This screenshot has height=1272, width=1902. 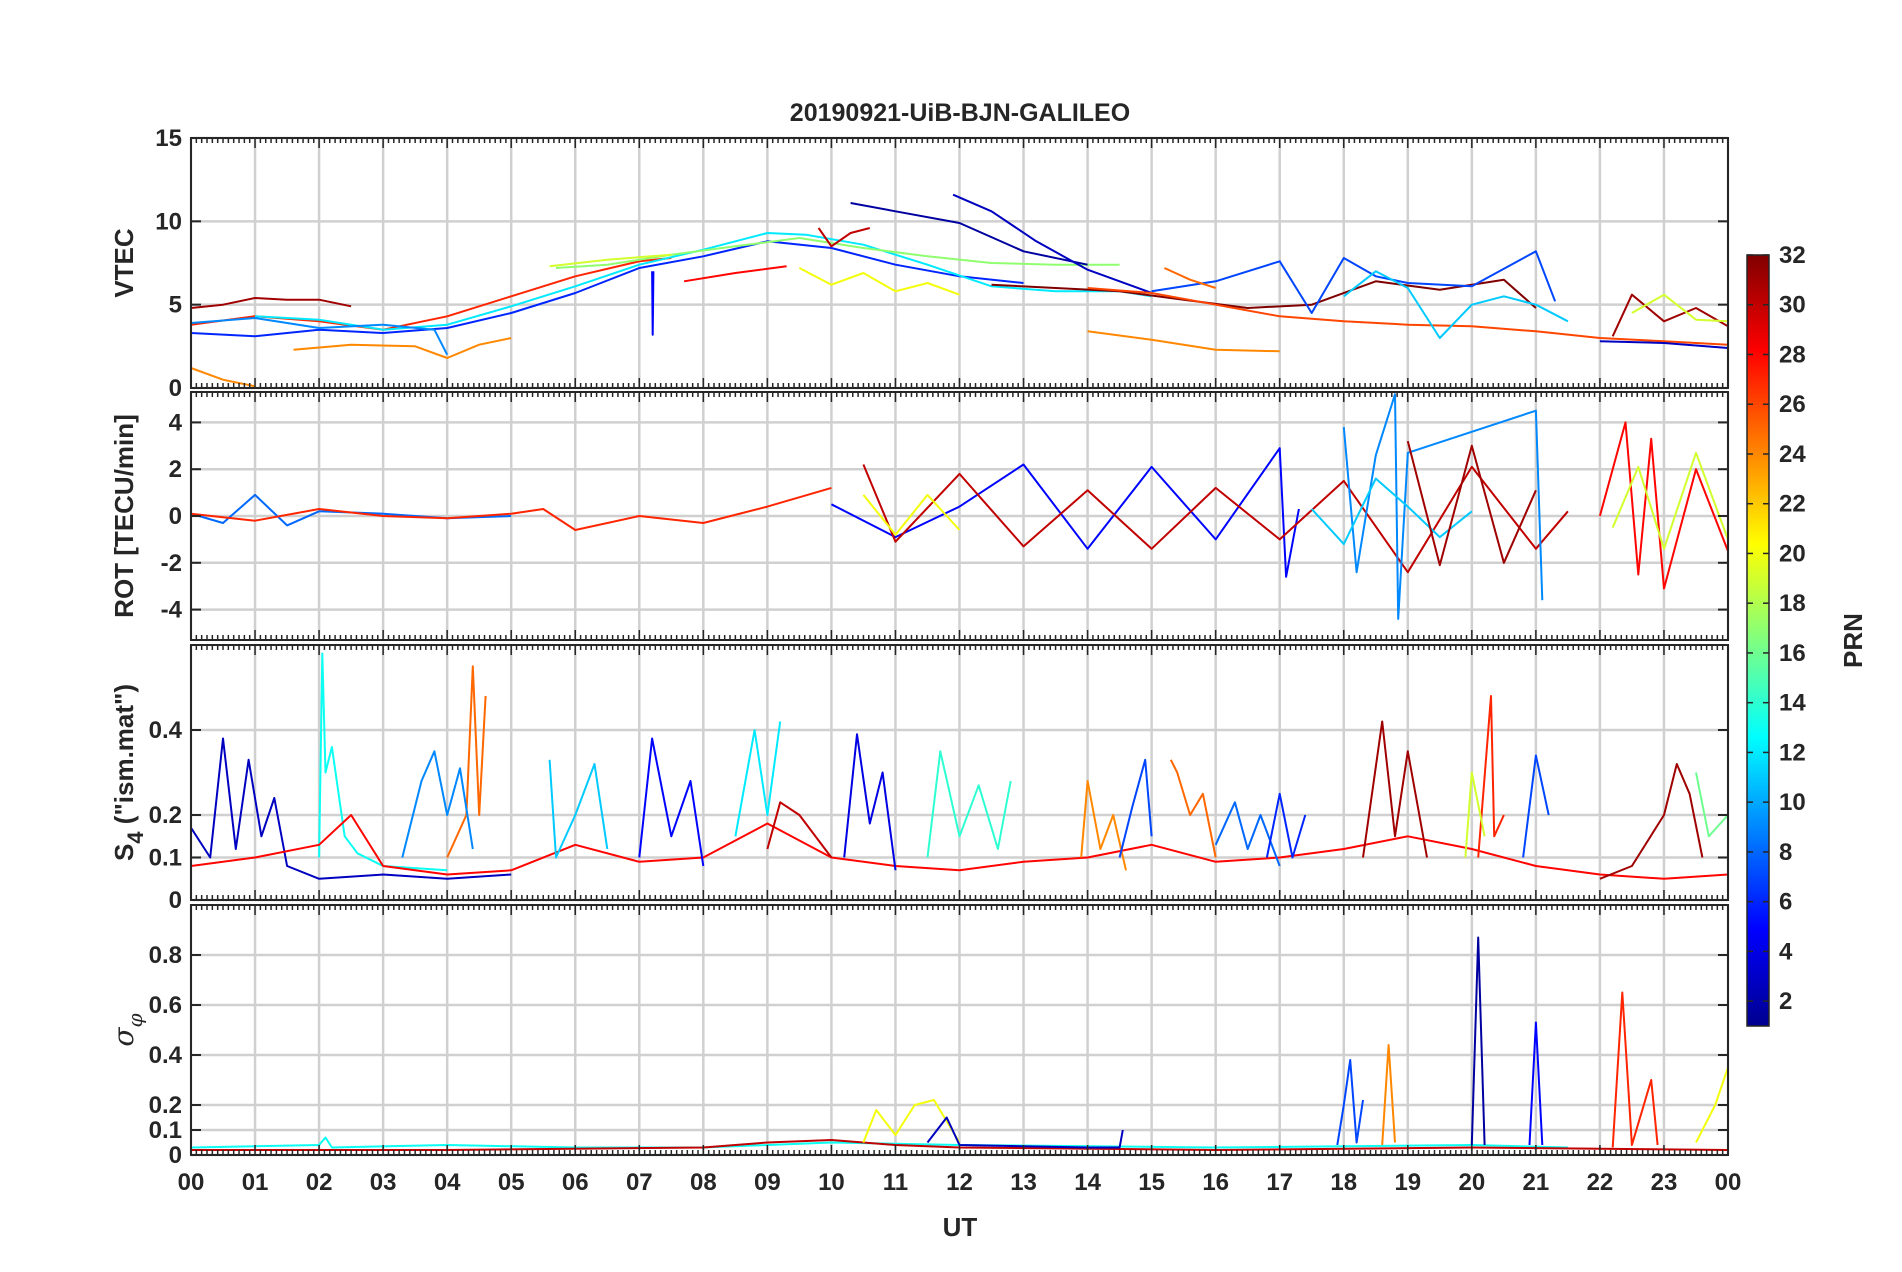 What do you see at coordinates (1087, 1182) in the screenshot?
I see `x-tick-label: 14` at bounding box center [1087, 1182].